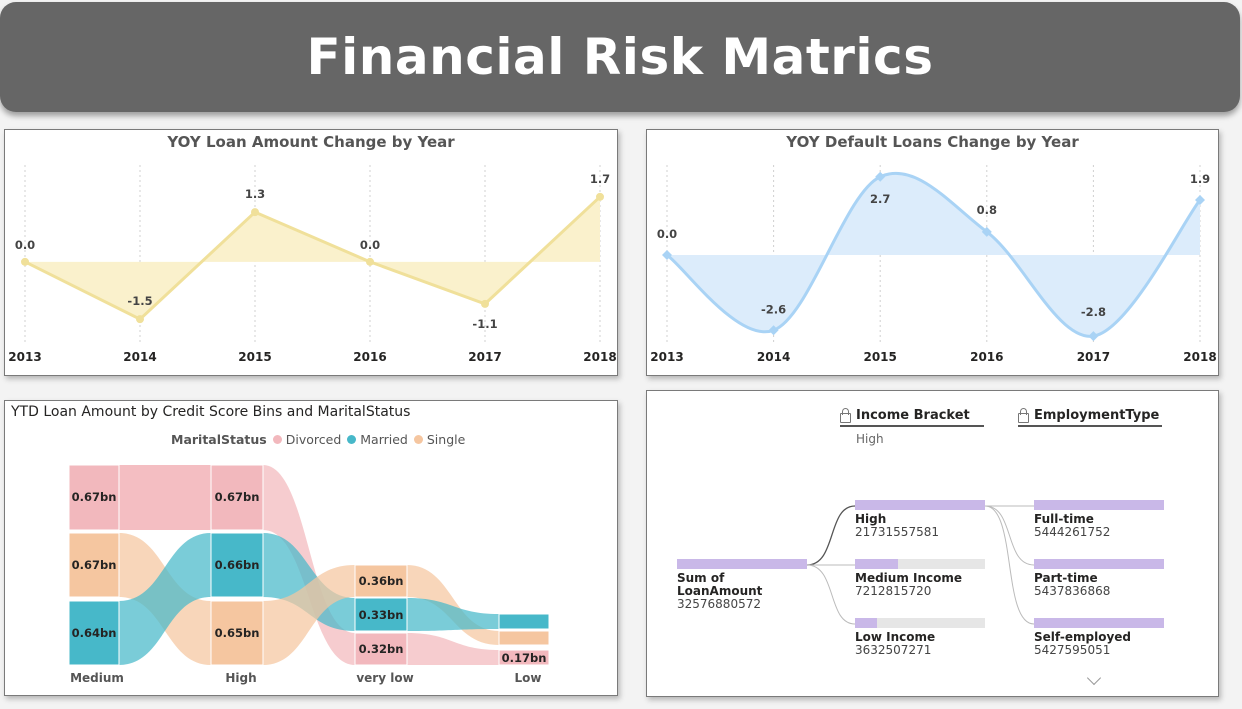 This screenshot has height=709, width=1242. What do you see at coordinates (311, 142) in the screenshot?
I see `loan-amount-chart-title: YOY Loan Amount Change by Year` at bounding box center [311, 142].